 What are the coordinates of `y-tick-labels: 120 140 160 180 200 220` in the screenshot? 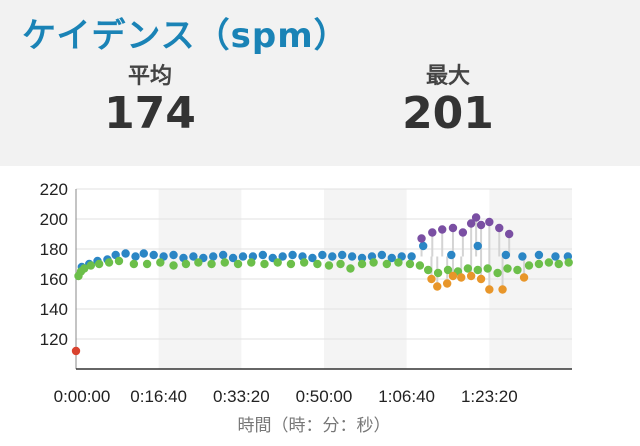 It's located at (54, 264).